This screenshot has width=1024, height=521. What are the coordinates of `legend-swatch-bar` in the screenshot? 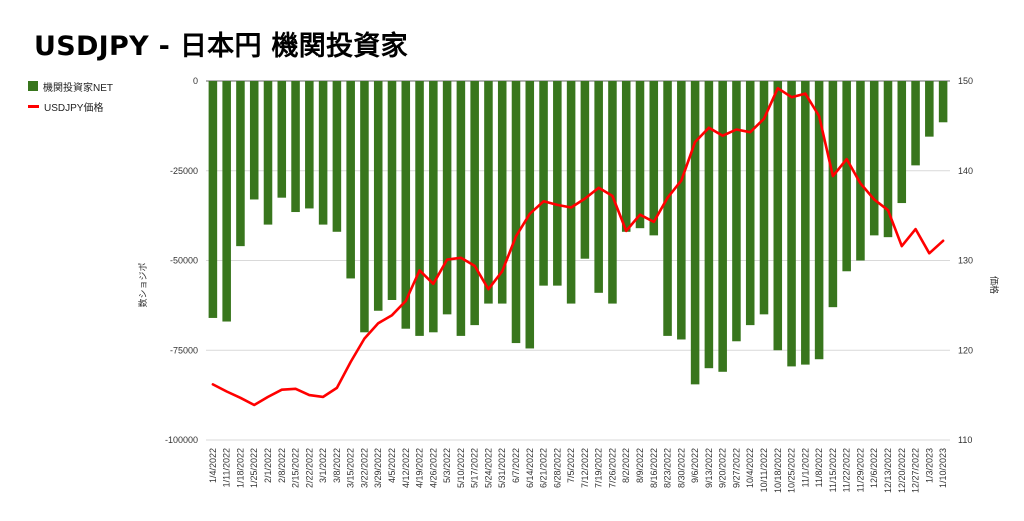 It's located at (33, 86).